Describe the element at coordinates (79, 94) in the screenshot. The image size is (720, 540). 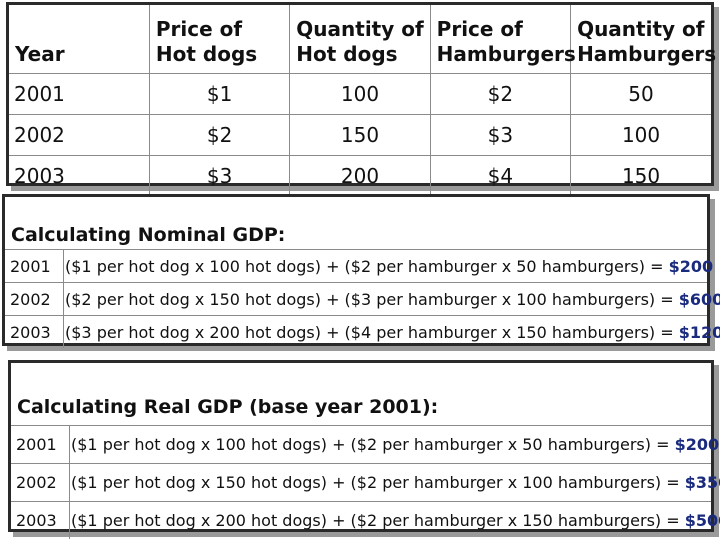
I see `cell-year: 2001` at that location.